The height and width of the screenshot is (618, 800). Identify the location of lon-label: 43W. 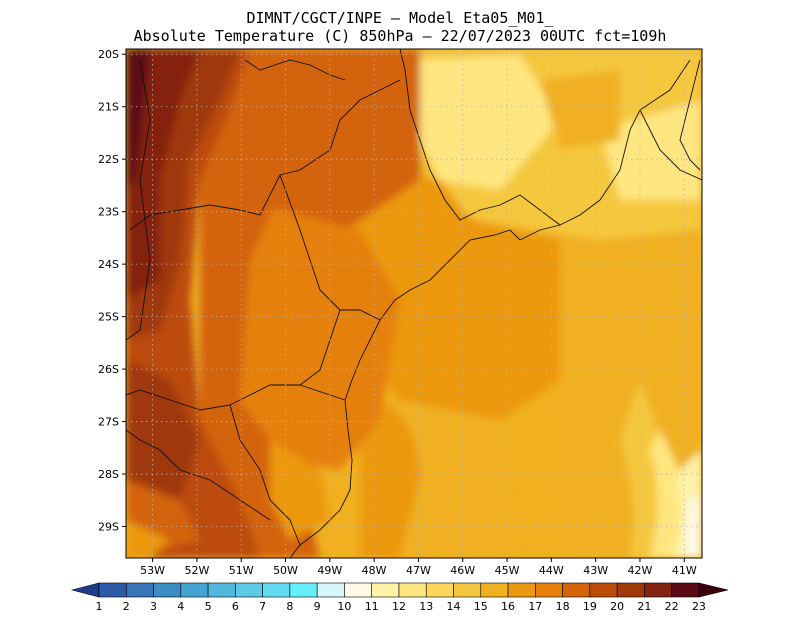
(595, 570).